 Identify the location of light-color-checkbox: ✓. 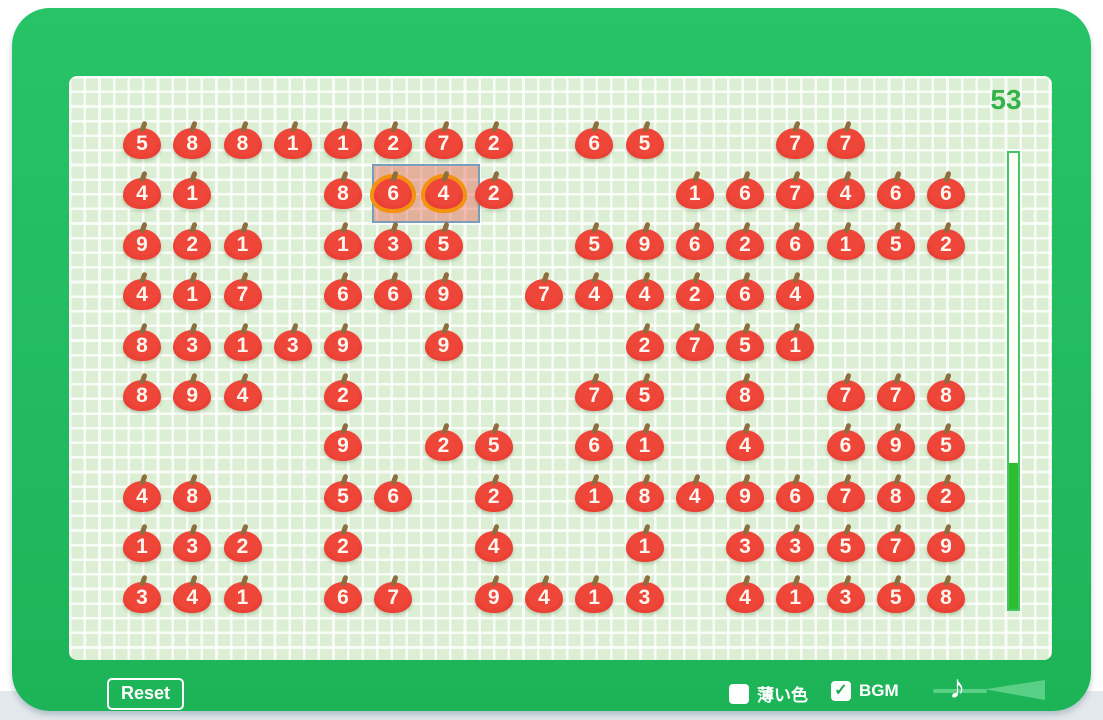
(739, 693).